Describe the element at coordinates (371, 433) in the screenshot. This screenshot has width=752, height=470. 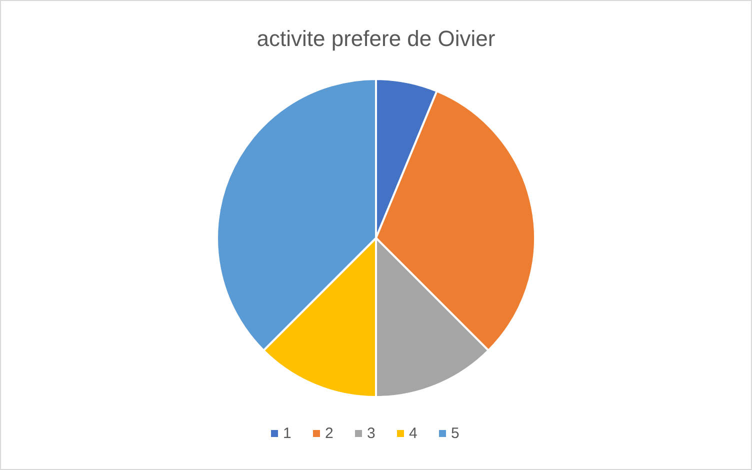
I see `legend-label: 3` at that location.